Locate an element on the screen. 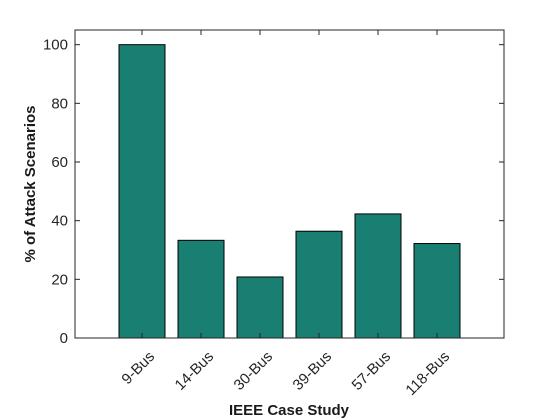 The height and width of the screenshot is (420, 560). y-tick-label: 40 is located at coordinates (59, 221).